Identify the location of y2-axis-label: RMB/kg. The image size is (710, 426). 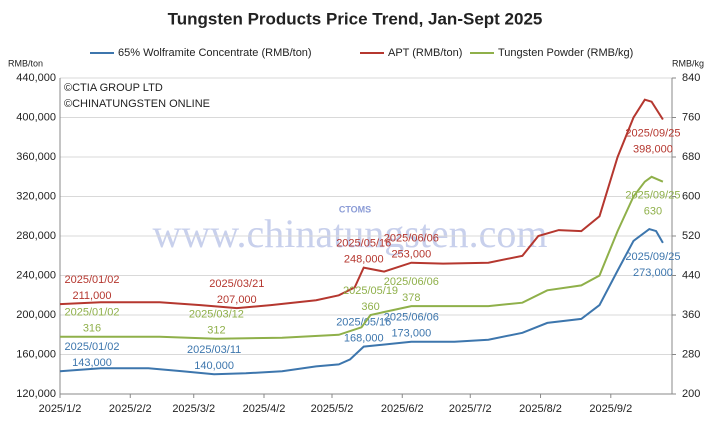
(688, 63).